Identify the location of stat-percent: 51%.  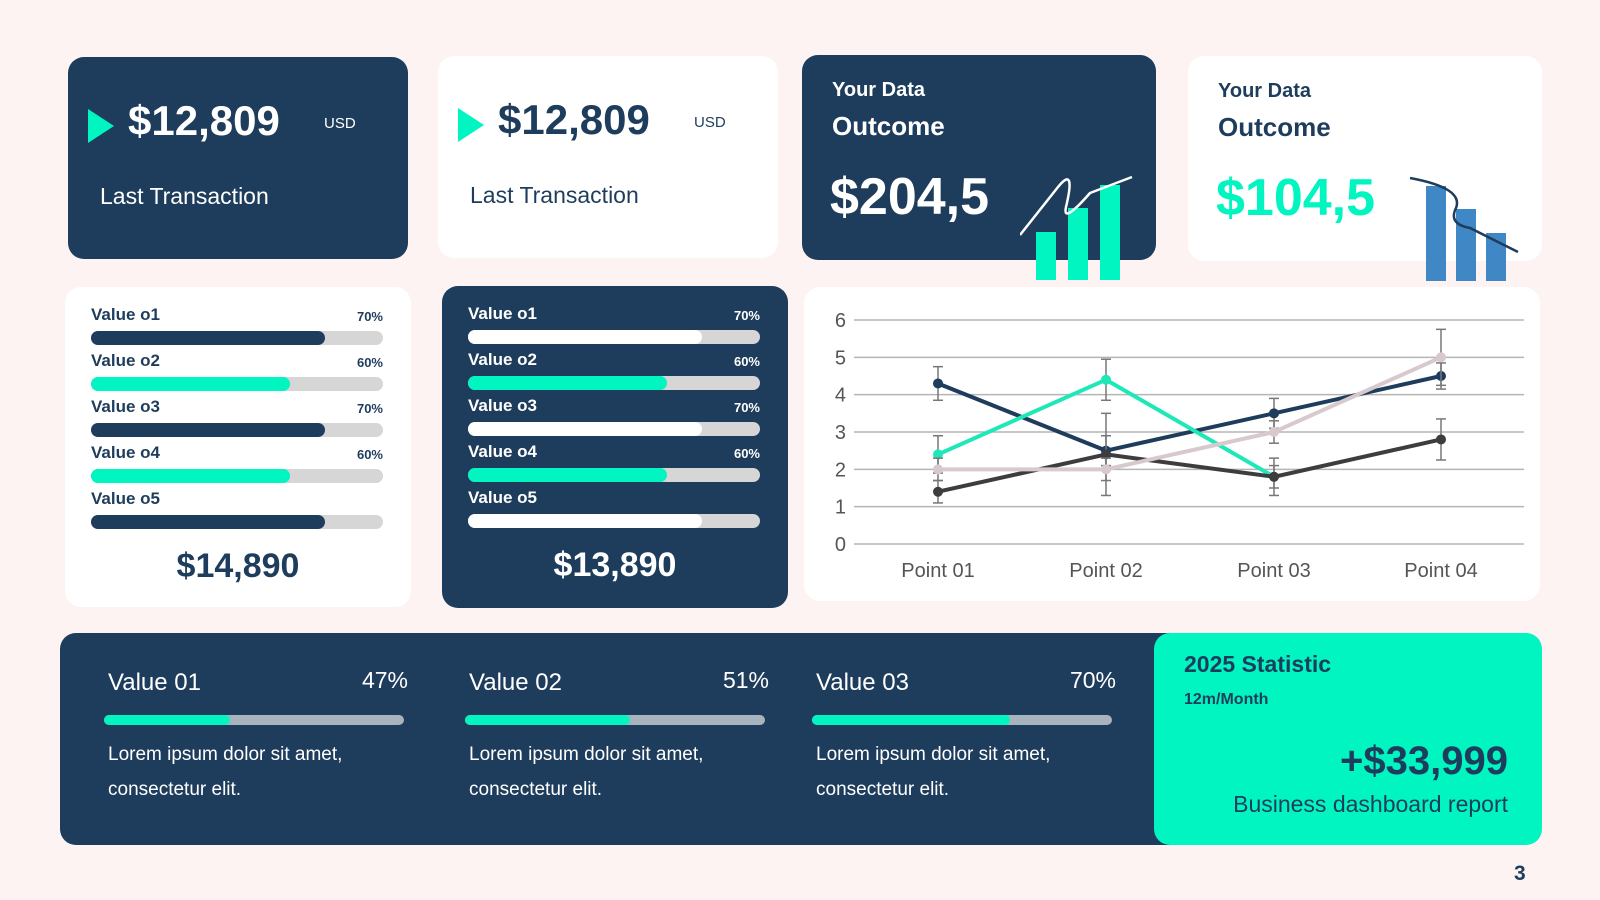
(745, 680).